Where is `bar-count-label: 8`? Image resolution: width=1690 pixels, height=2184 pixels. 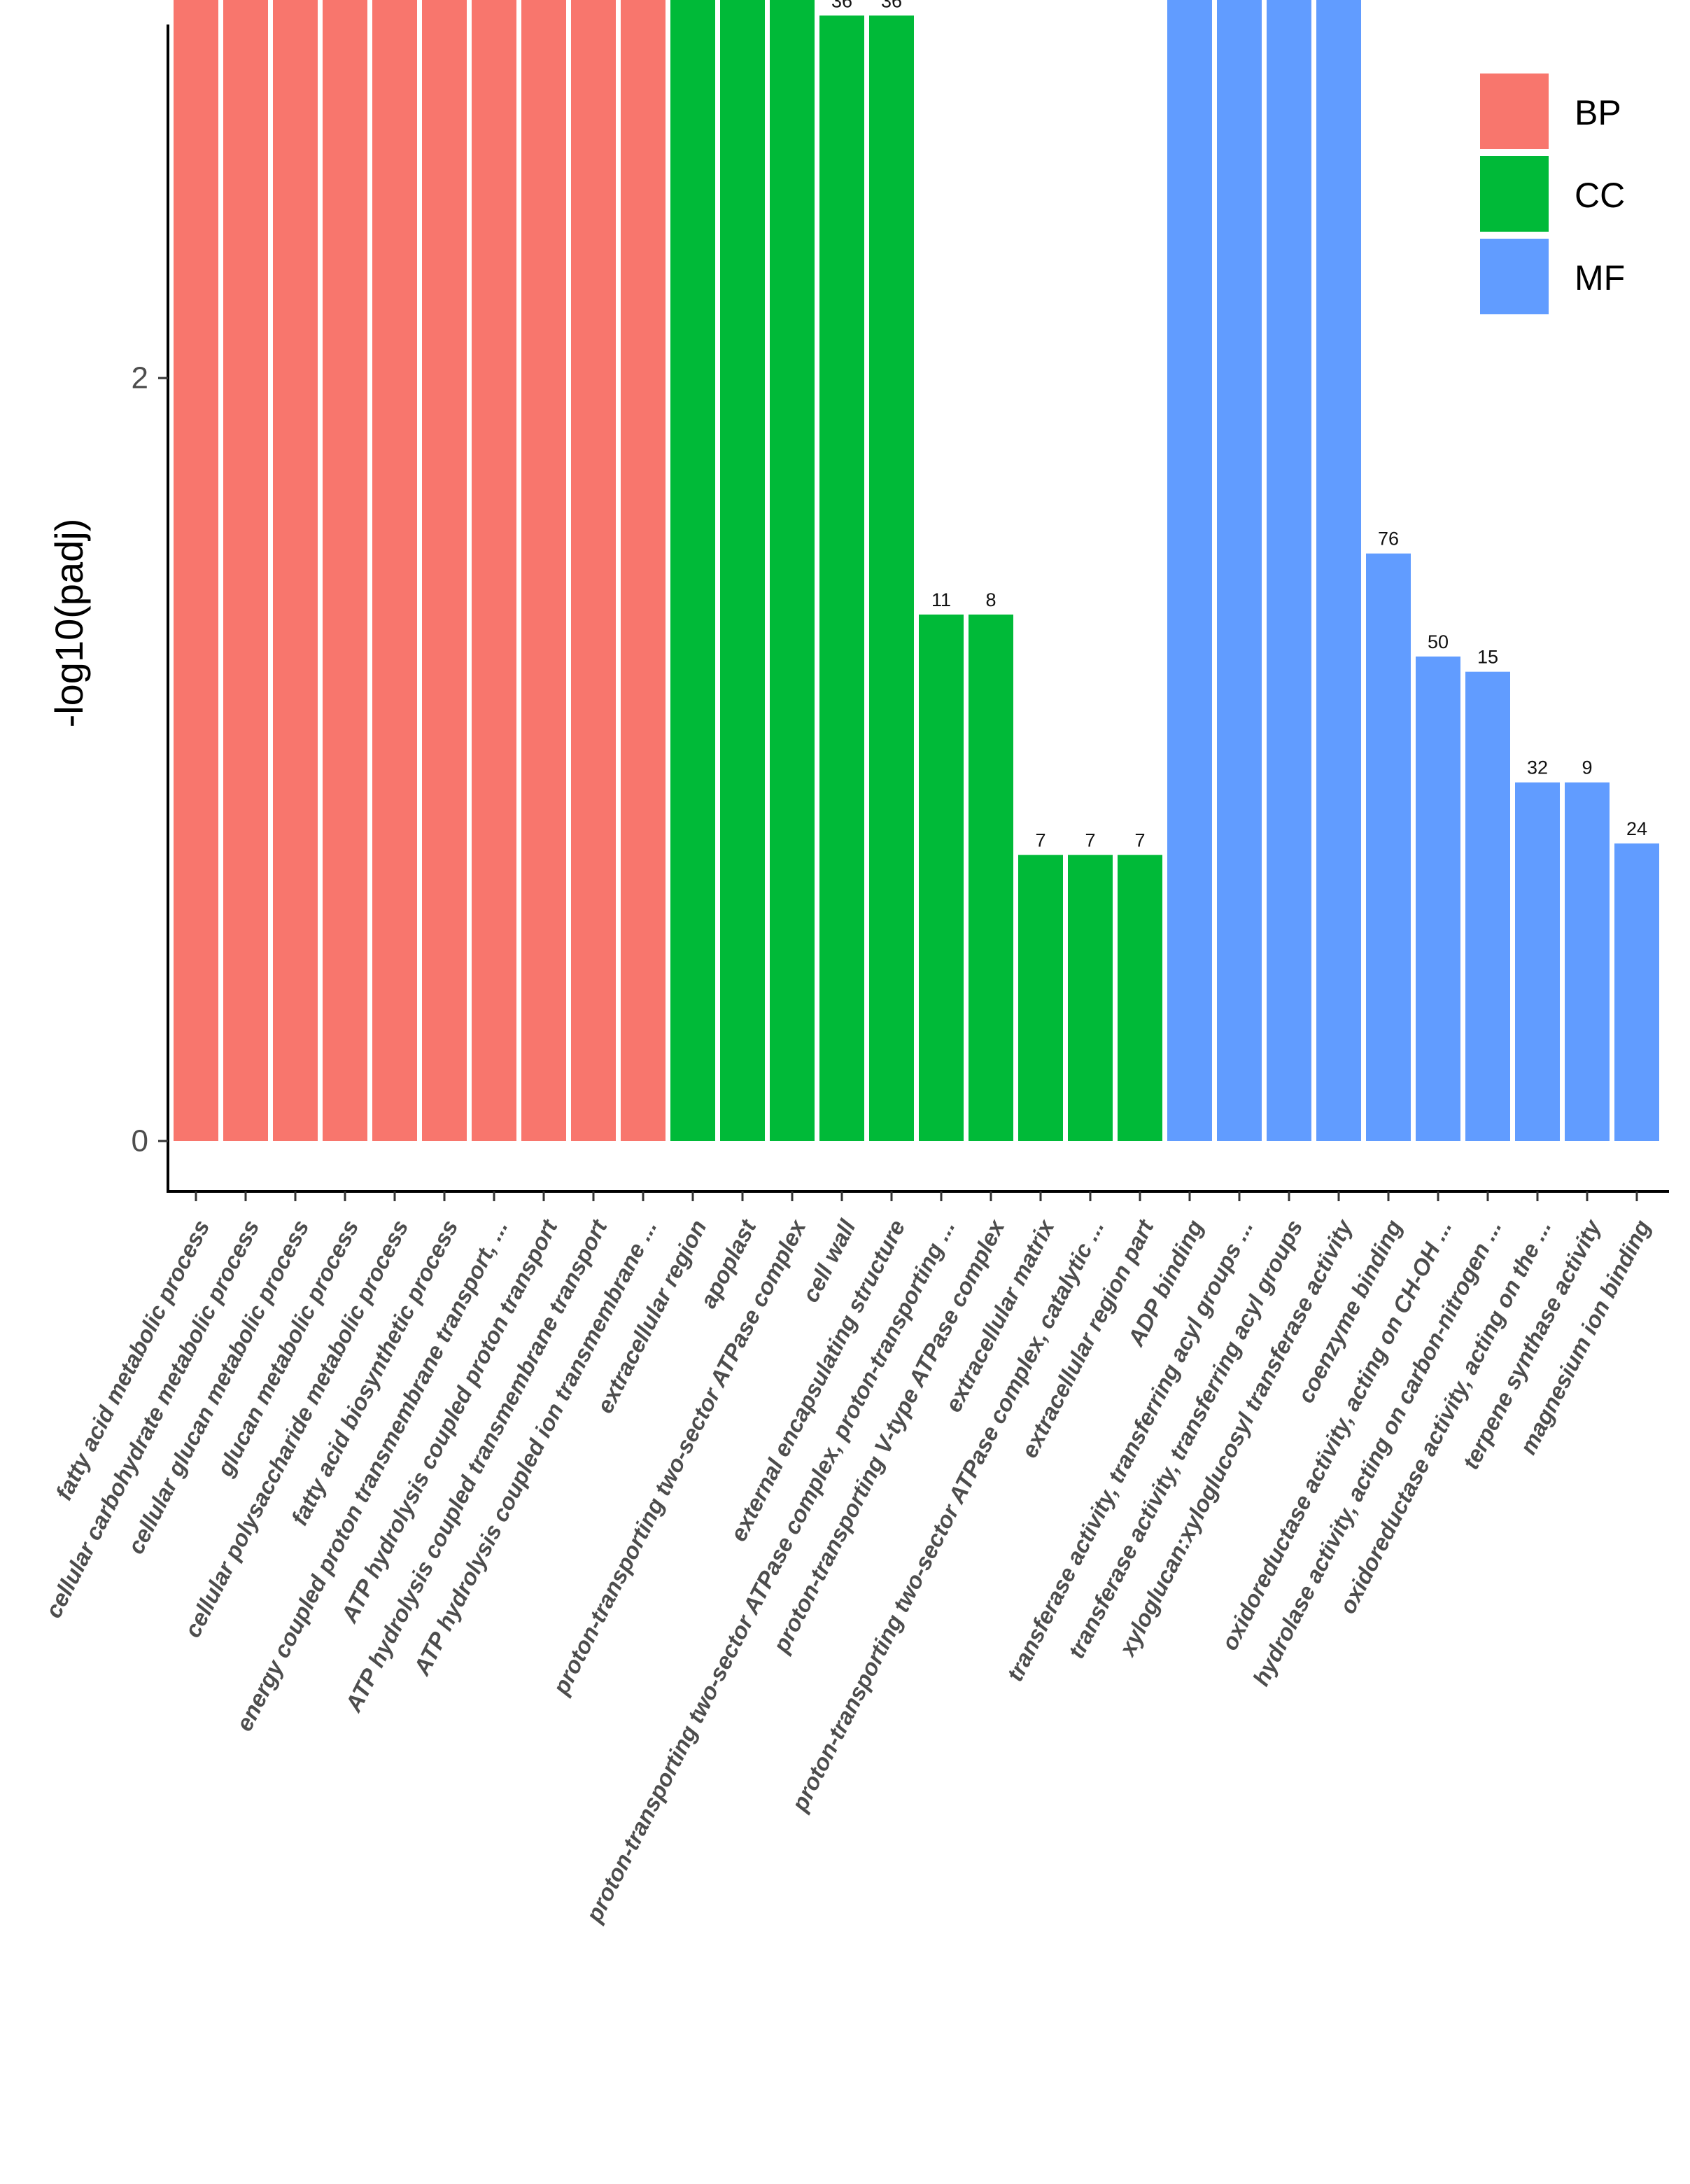 bar-count-label: 8 is located at coordinates (990, 599).